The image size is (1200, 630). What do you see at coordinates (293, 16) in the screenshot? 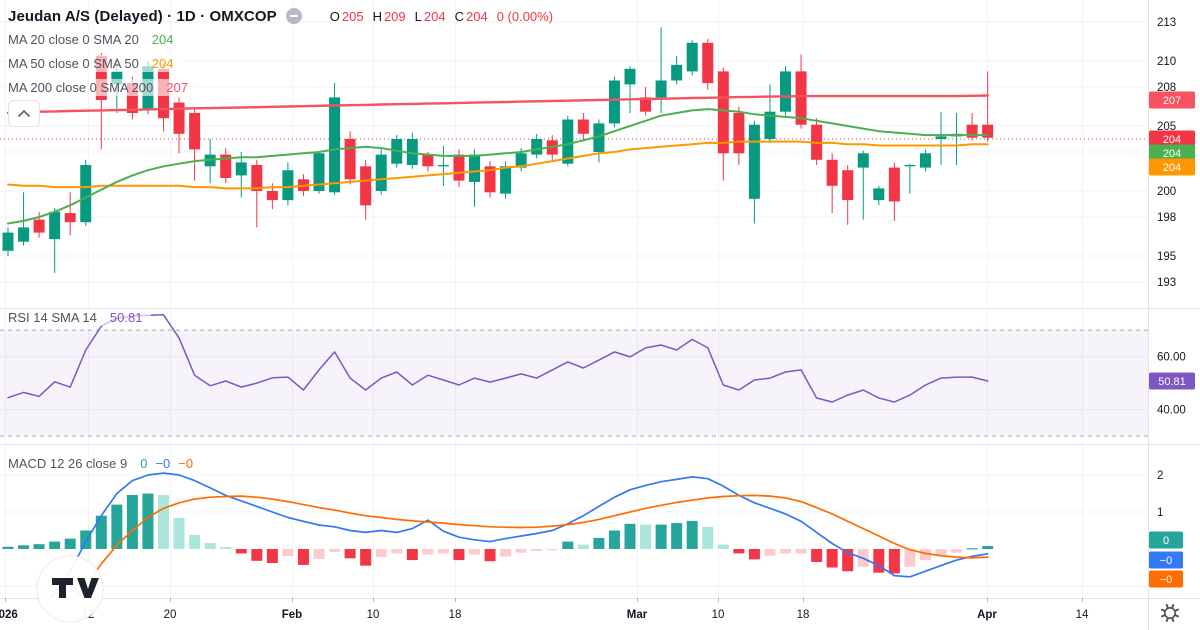
I see `collapsed-indicator-icon` at bounding box center [293, 16].